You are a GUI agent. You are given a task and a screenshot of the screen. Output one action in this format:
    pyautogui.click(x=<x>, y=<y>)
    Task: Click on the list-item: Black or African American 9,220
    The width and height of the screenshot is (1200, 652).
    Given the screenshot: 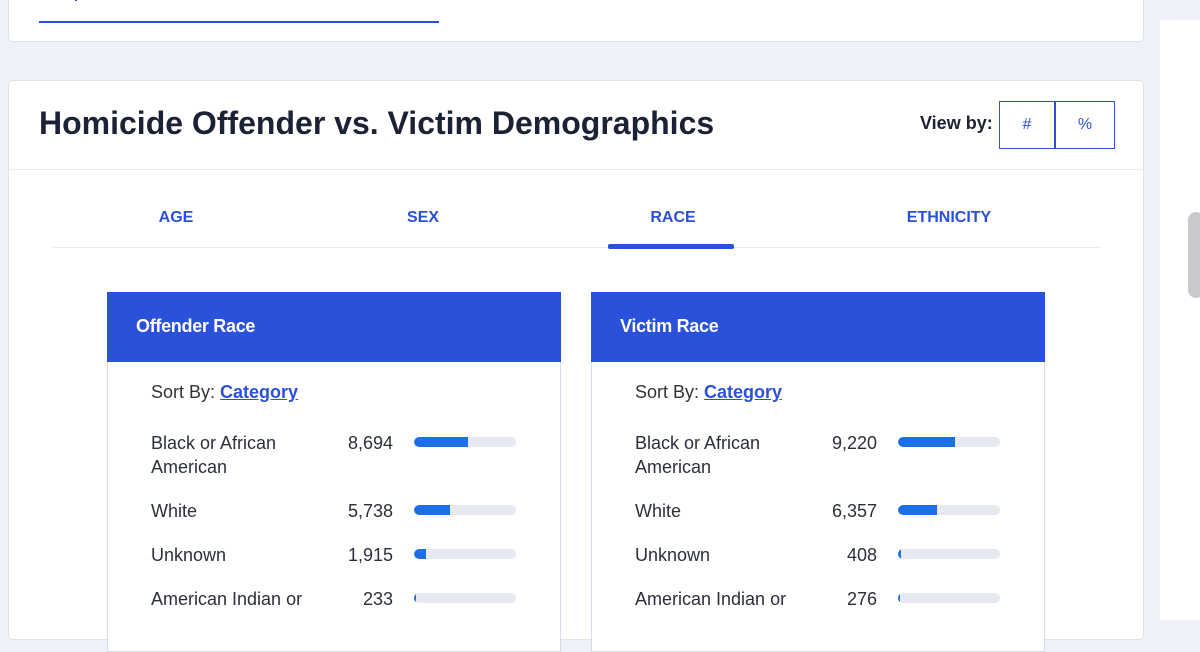 What is the action you would take?
    pyautogui.click(x=818, y=454)
    